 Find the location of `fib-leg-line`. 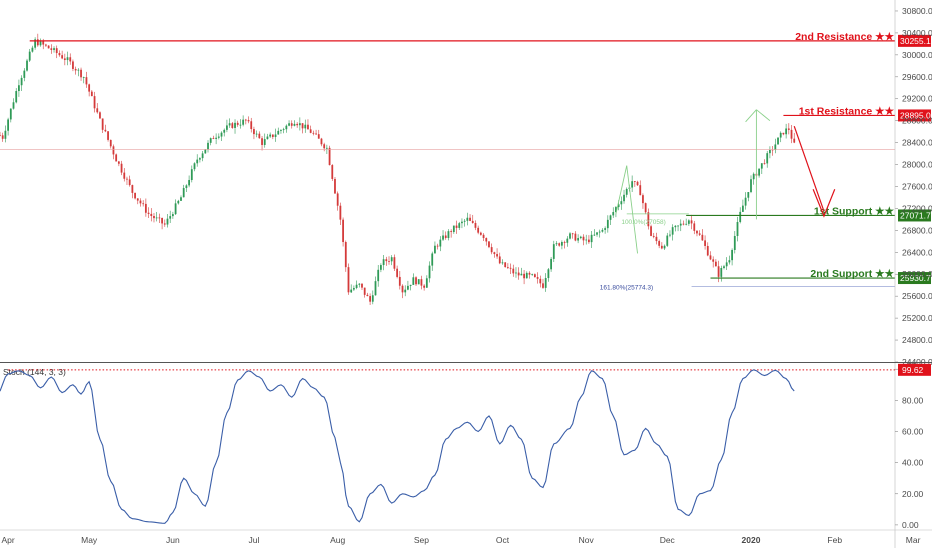

fib-leg-line is located at coordinates (632, 209).